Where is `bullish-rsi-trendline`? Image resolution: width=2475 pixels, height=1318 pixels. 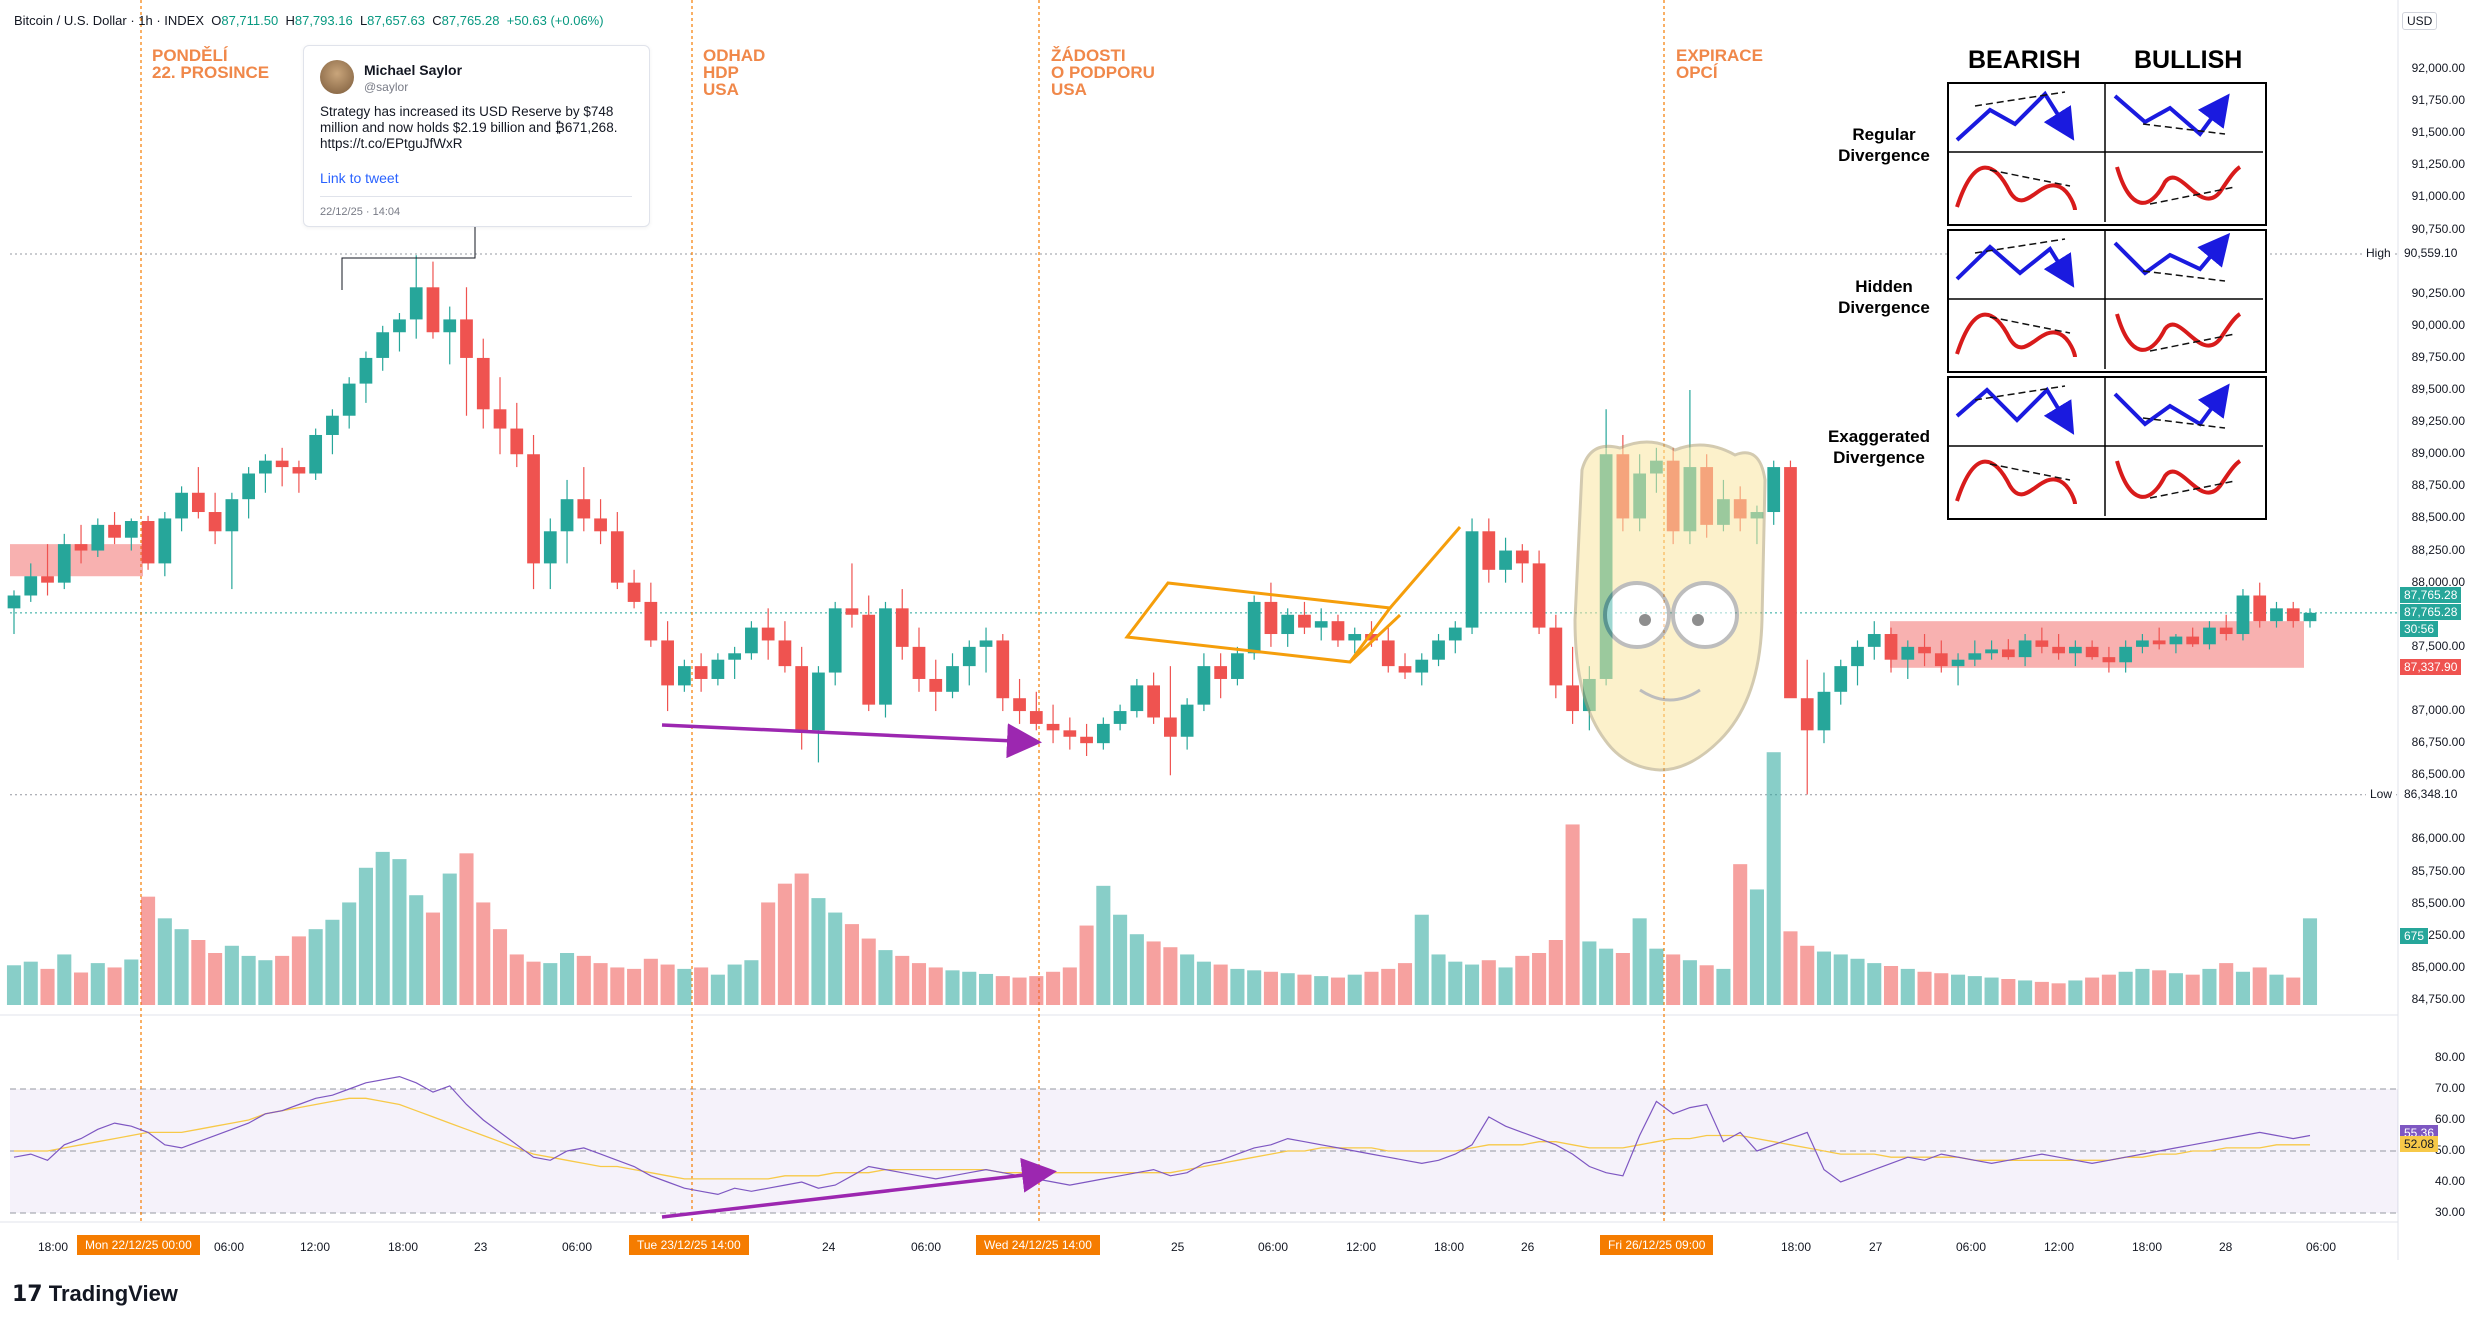 bullish-rsi-trendline is located at coordinates (2192, 489).